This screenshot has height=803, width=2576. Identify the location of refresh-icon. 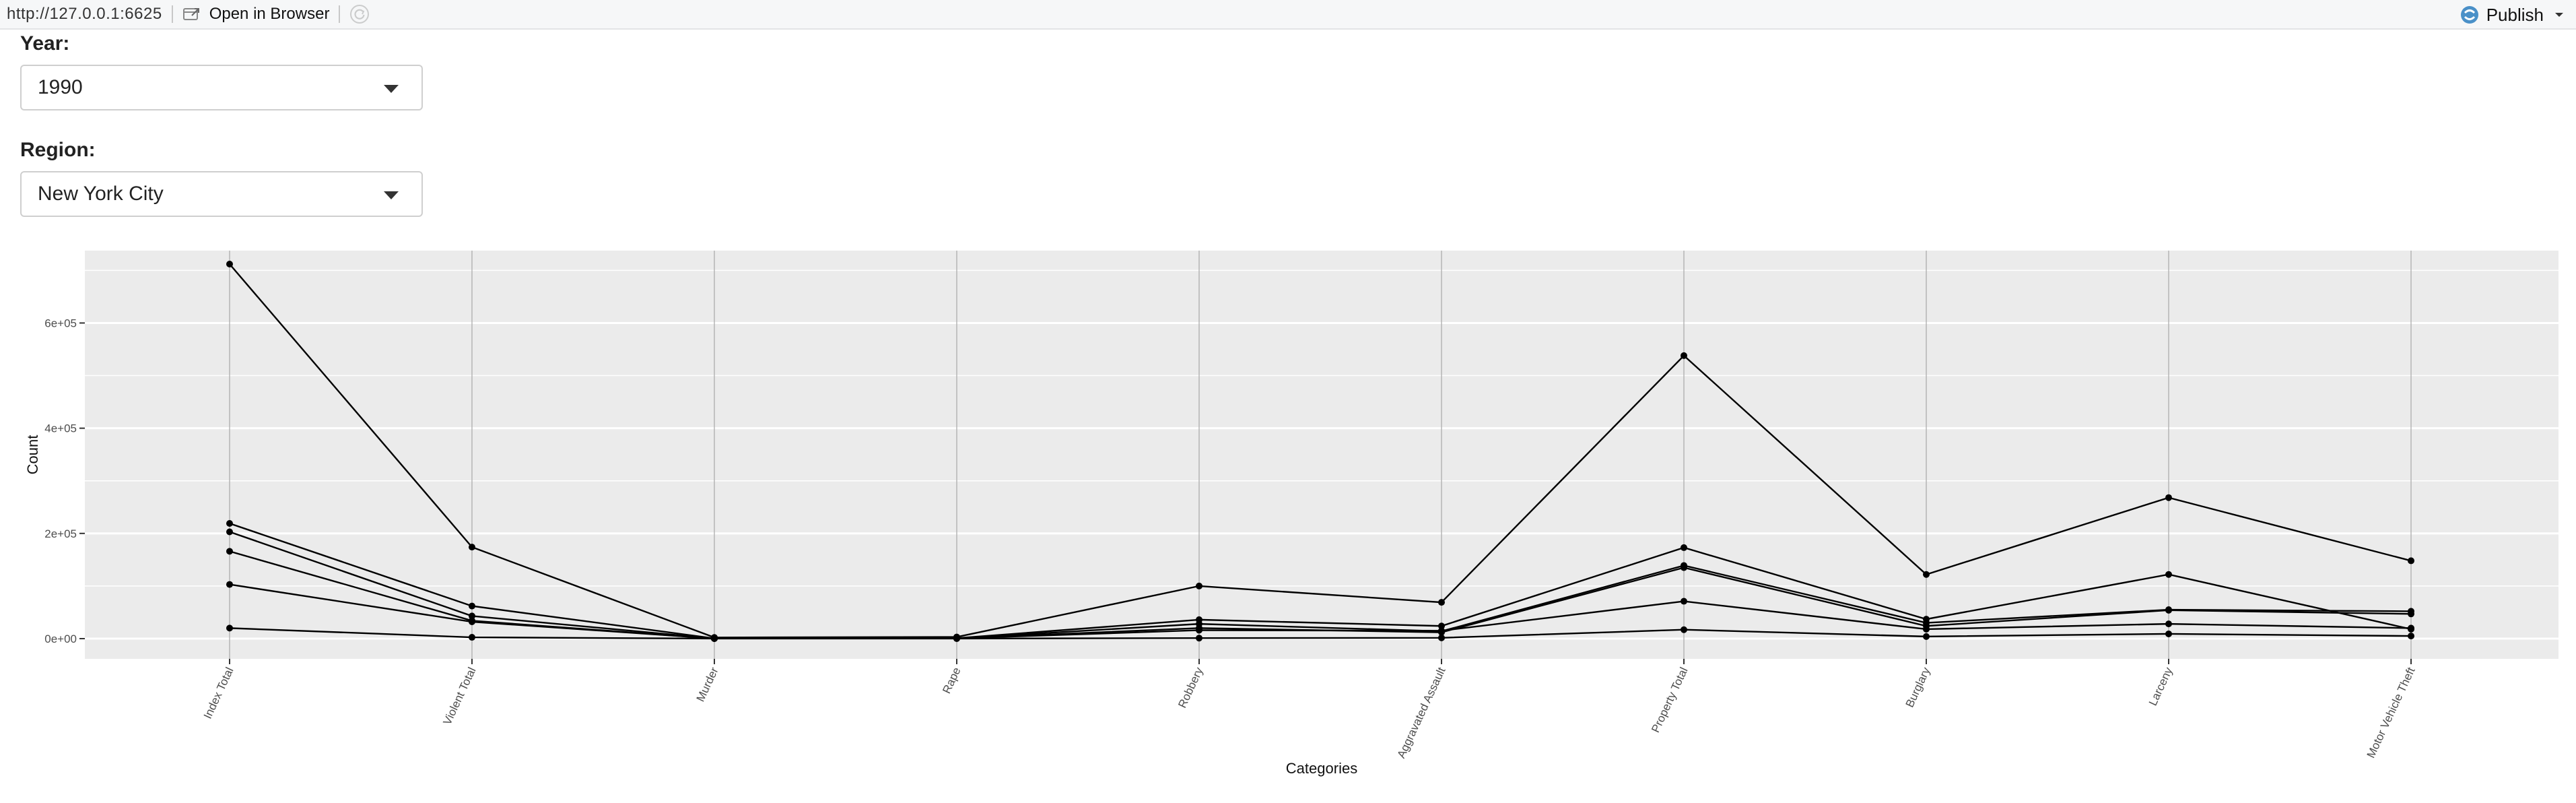
(360, 14).